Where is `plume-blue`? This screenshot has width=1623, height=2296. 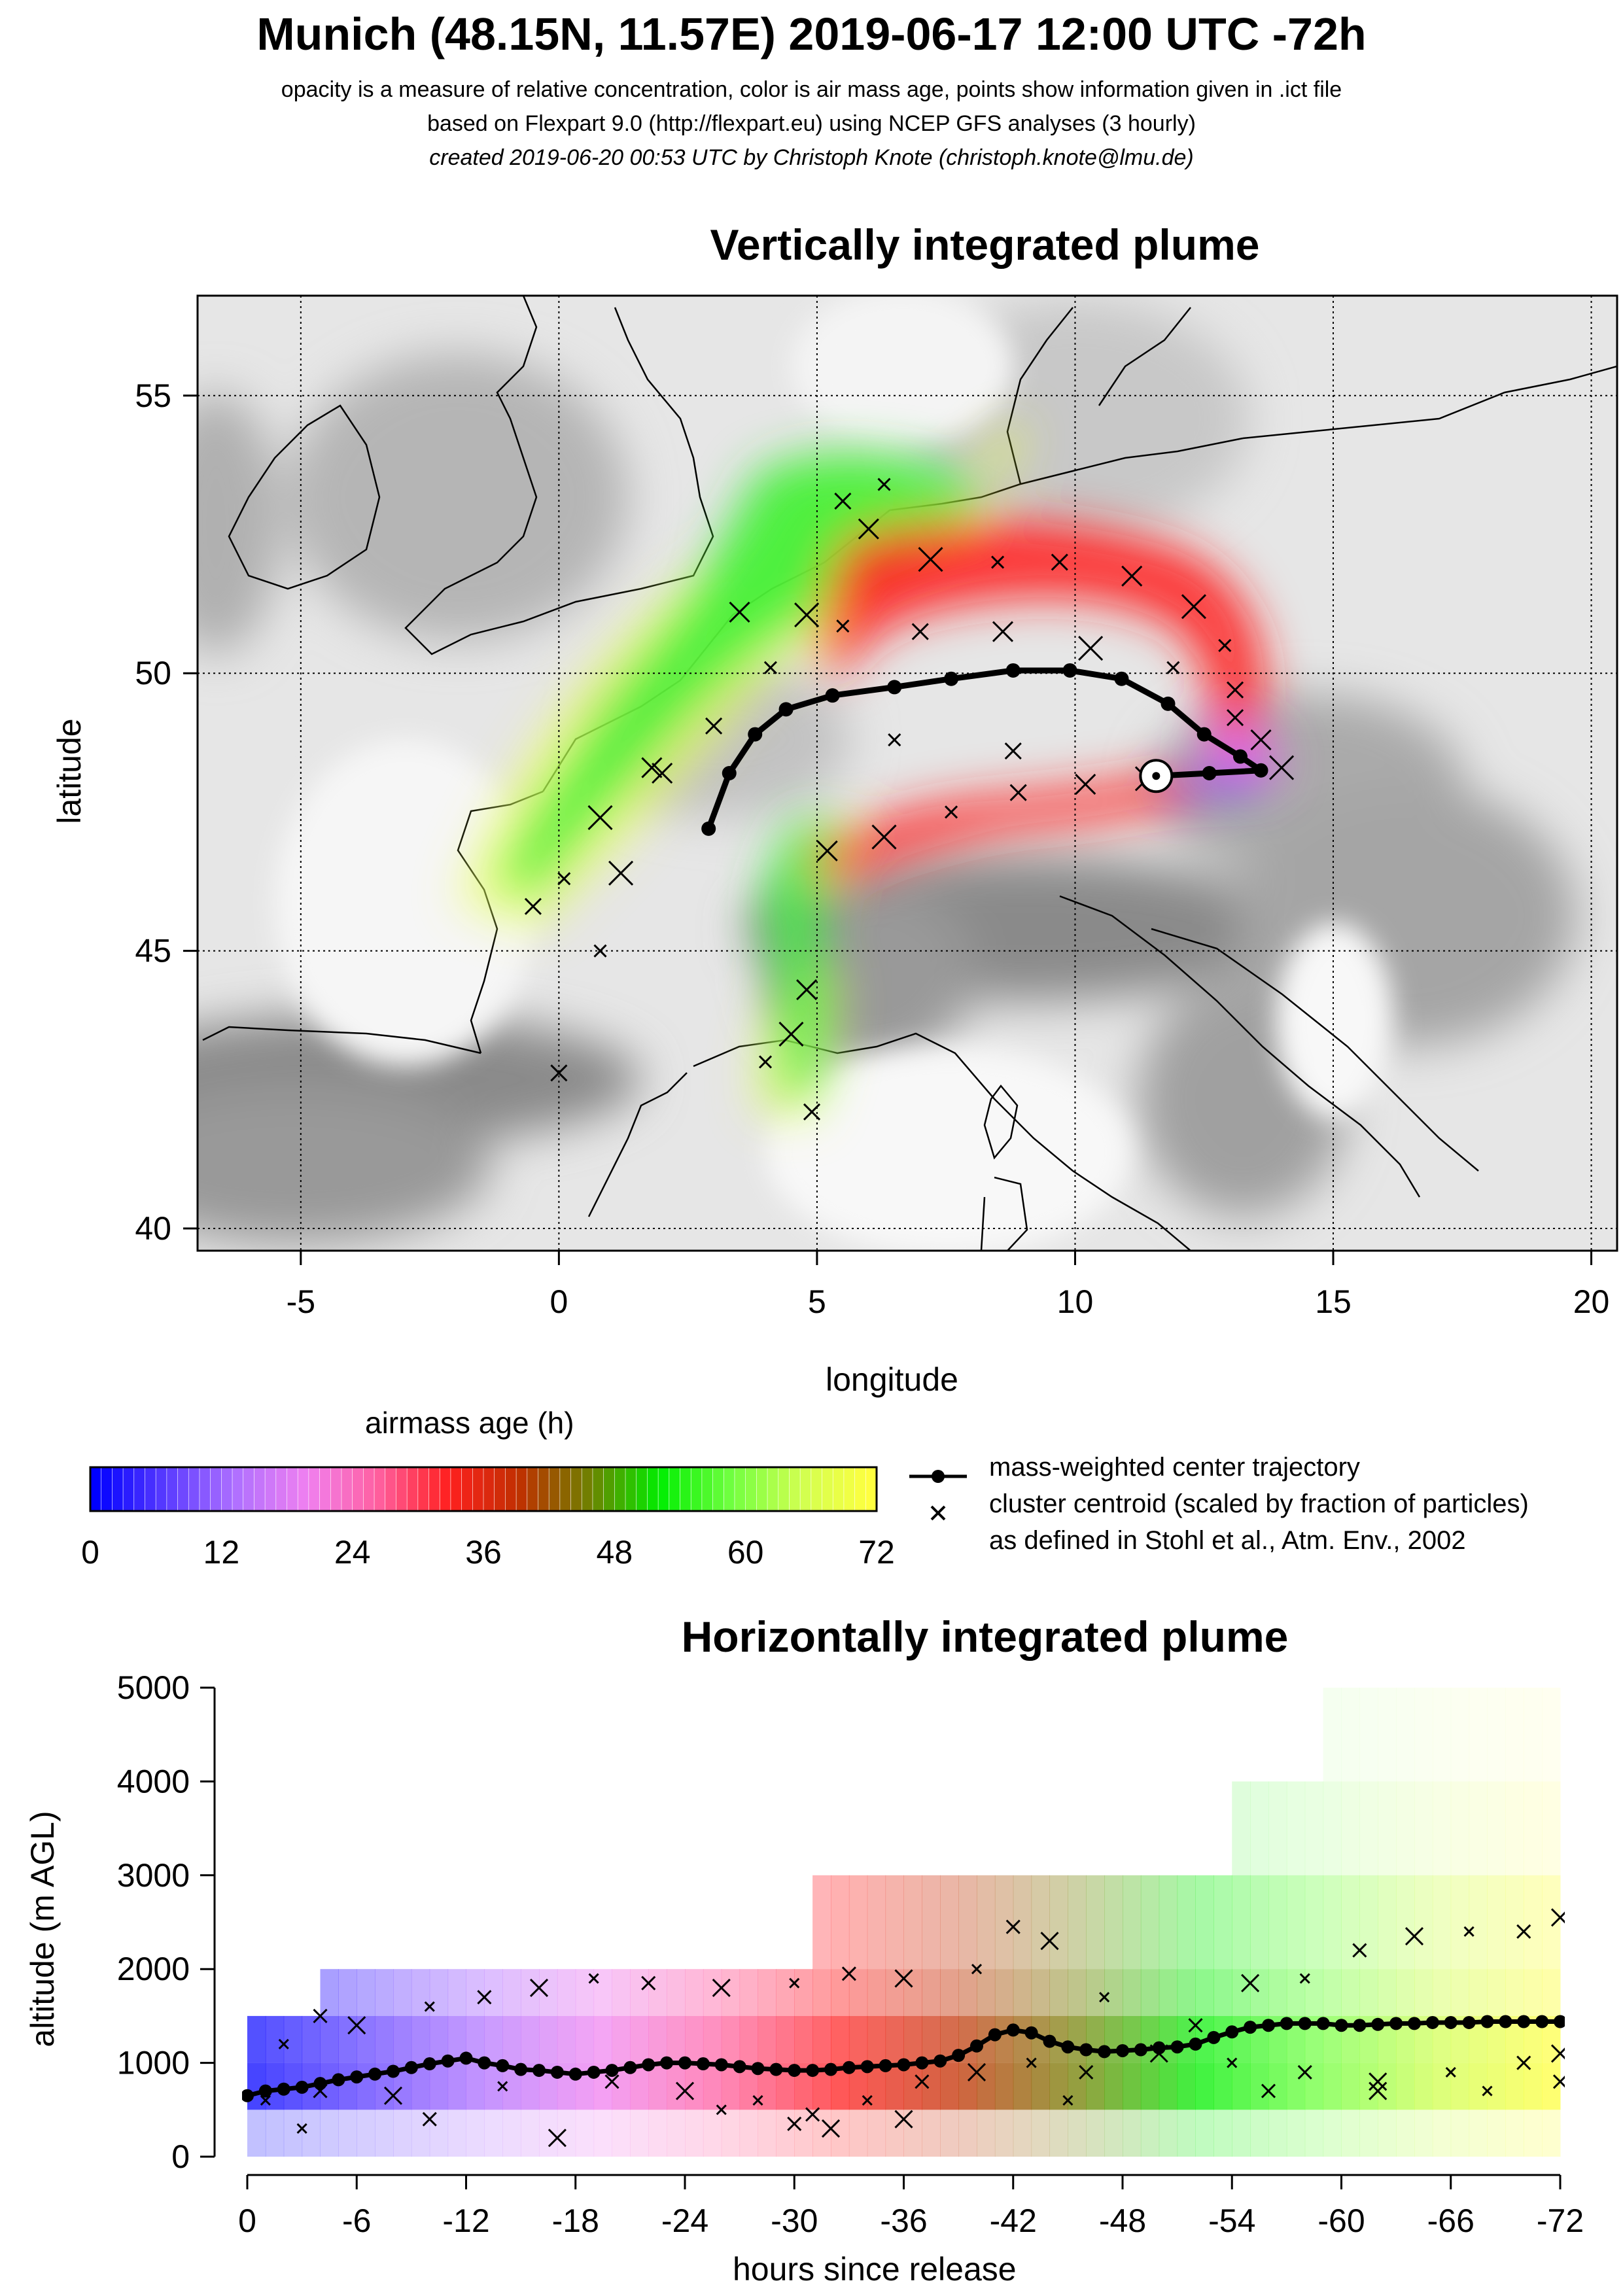
plume-blue is located at coordinates (1220, 782).